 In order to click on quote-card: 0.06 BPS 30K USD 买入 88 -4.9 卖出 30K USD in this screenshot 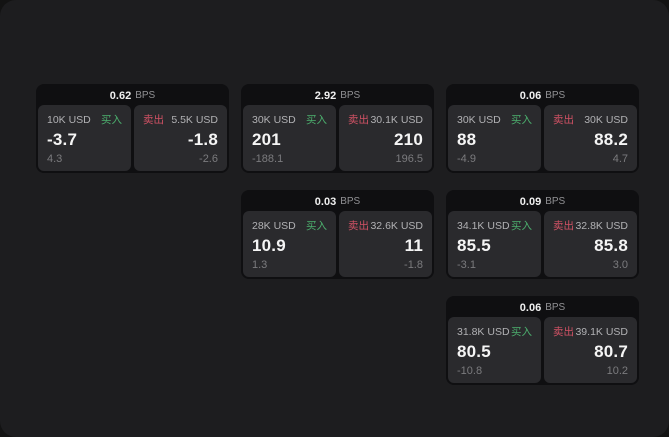, I will do `click(542, 128)`.